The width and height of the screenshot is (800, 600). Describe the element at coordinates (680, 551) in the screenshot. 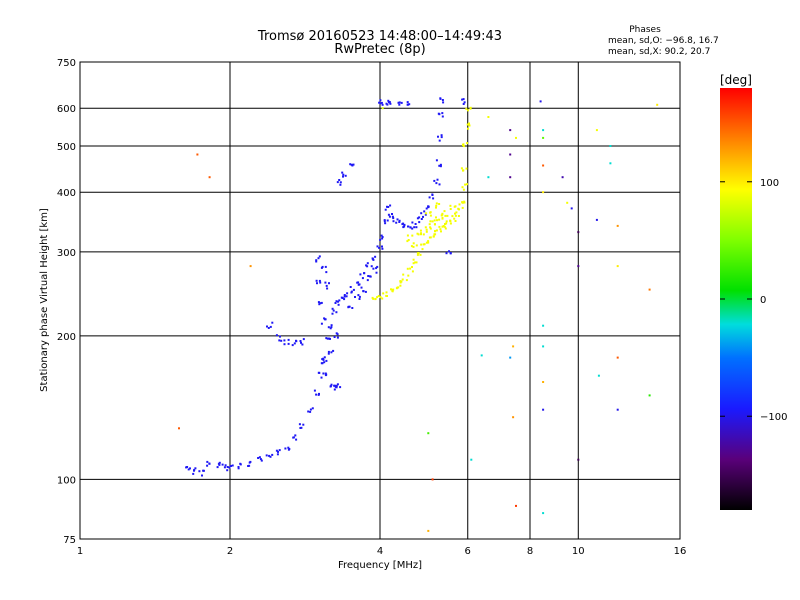

I see `x-tick-label: 16` at that location.